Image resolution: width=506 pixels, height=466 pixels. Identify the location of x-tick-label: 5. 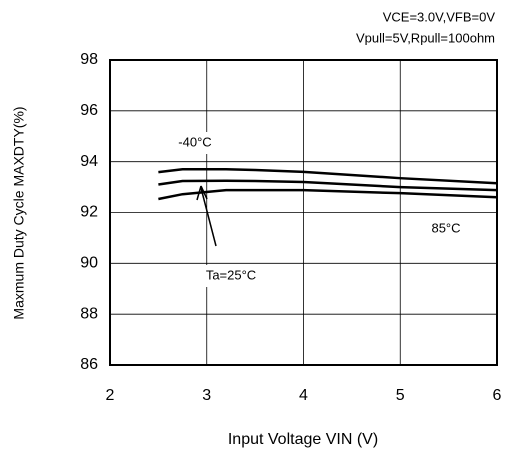
(400, 395).